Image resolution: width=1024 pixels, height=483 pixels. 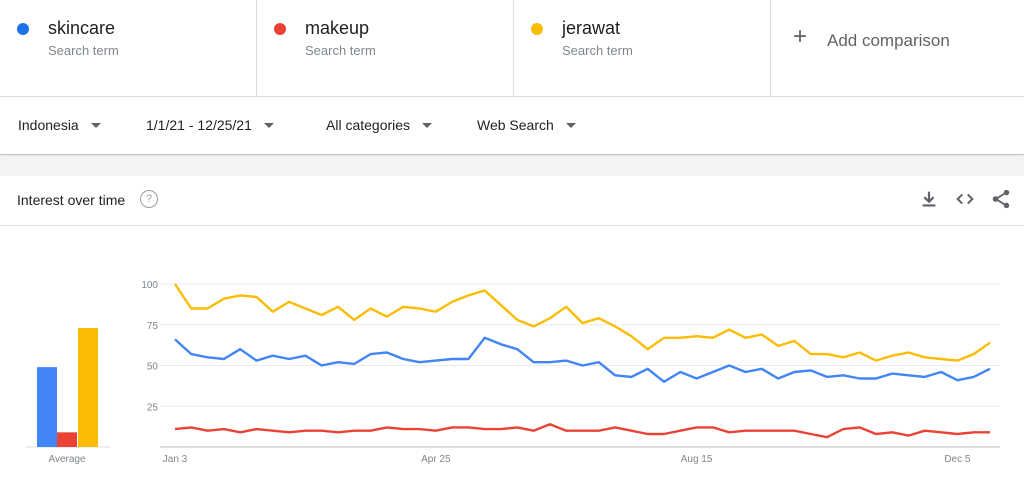 I want to click on search-type-dropdown: Web Search, so click(x=526, y=125).